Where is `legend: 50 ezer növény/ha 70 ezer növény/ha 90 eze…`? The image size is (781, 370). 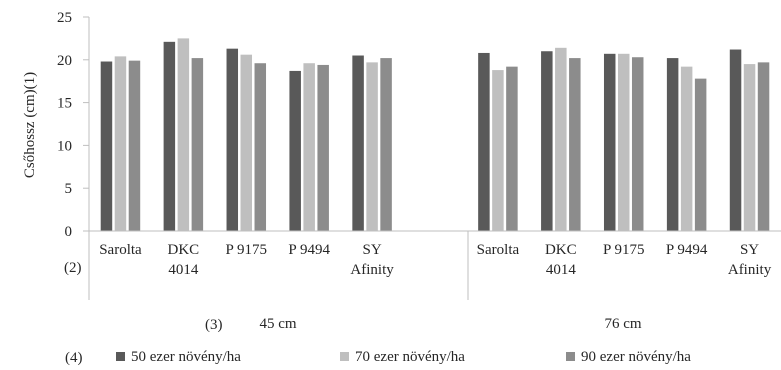
legend: 50 ezer növény/ha 70 ezer növény/ha 90 eze… is located at coordinates (403, 357).